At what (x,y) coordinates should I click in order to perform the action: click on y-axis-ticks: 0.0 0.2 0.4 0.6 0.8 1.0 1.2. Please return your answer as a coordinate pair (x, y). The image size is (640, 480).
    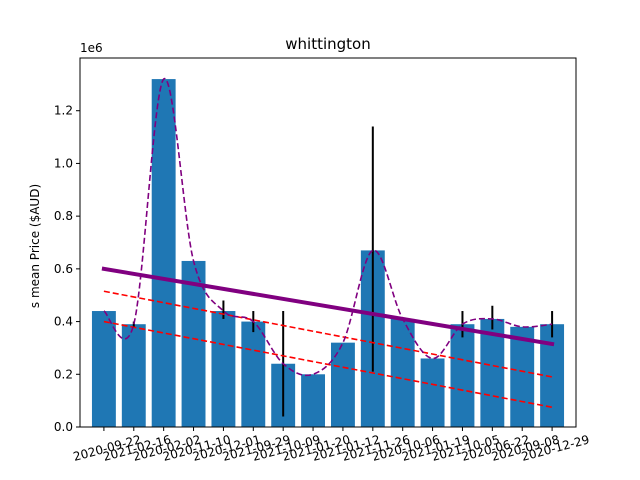
    Looking at the image, I should click on (67, 269).